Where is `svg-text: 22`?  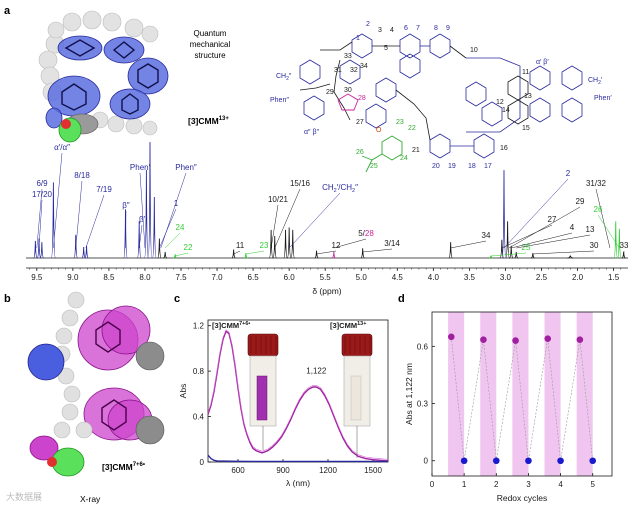 svg-text: 22 is located at coordinates (412, 128).